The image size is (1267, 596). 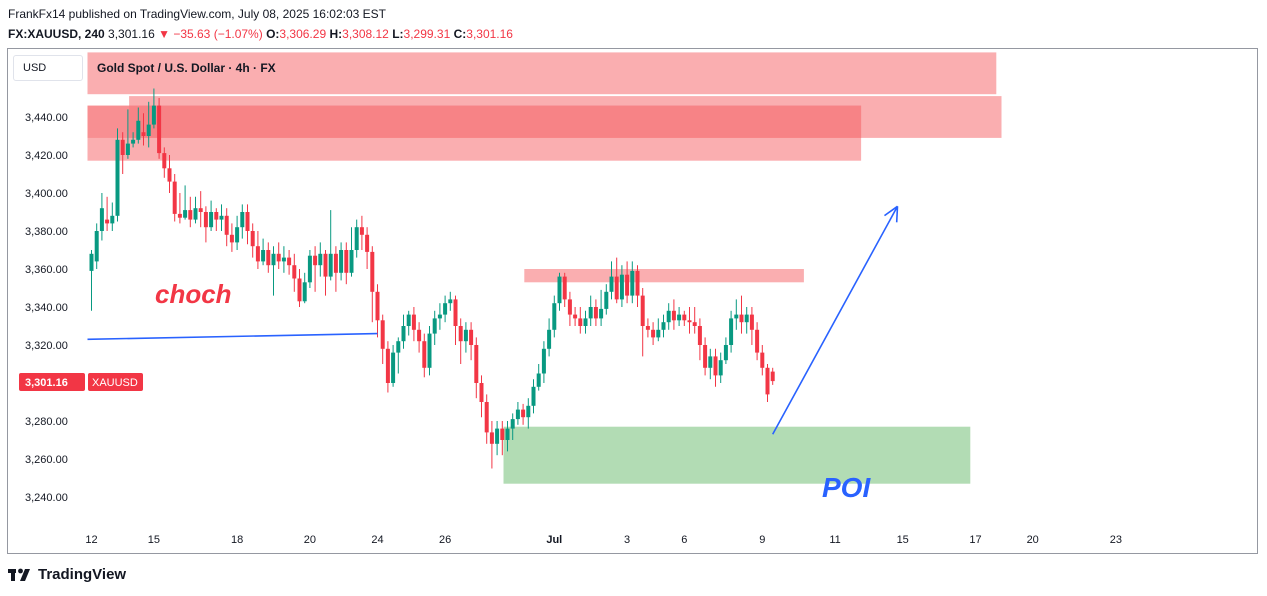 I want to click on y-tick-label: 3,340.00, so click(x=46, y=308).